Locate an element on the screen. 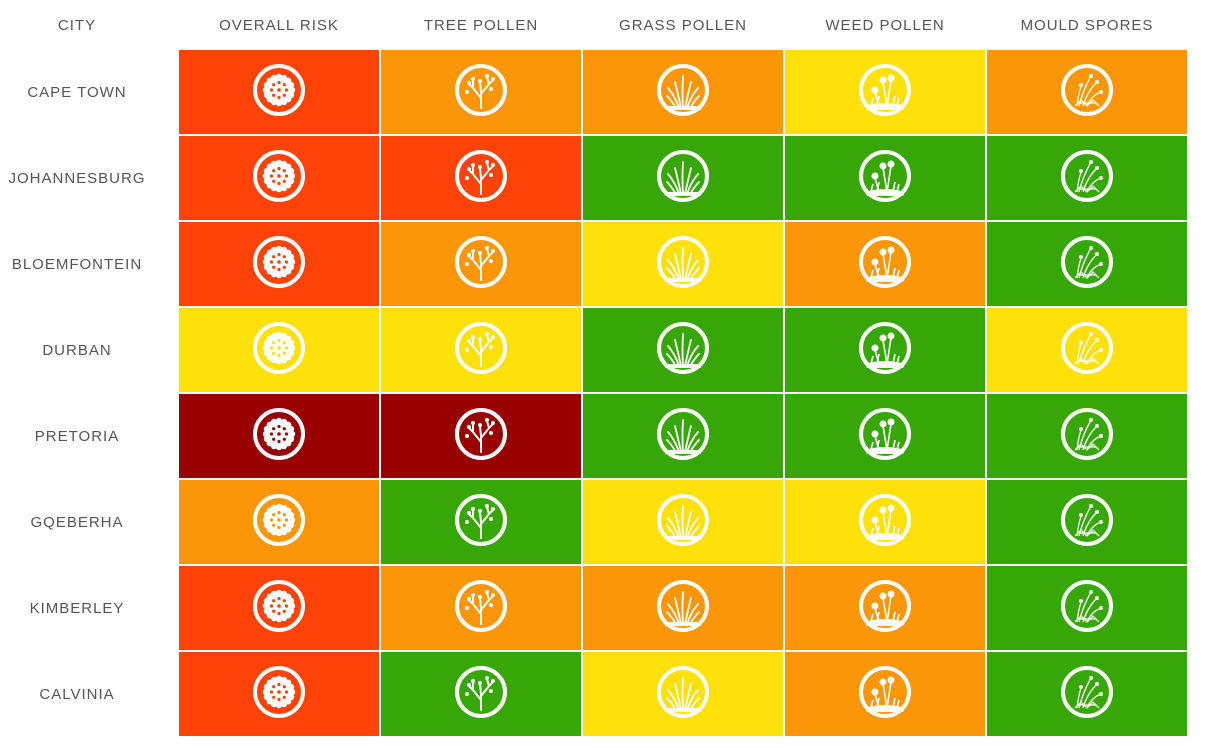 This screenshot has height=748, width=1206. city-label: JOHANNESBURG is located at coordinates (77, 178).